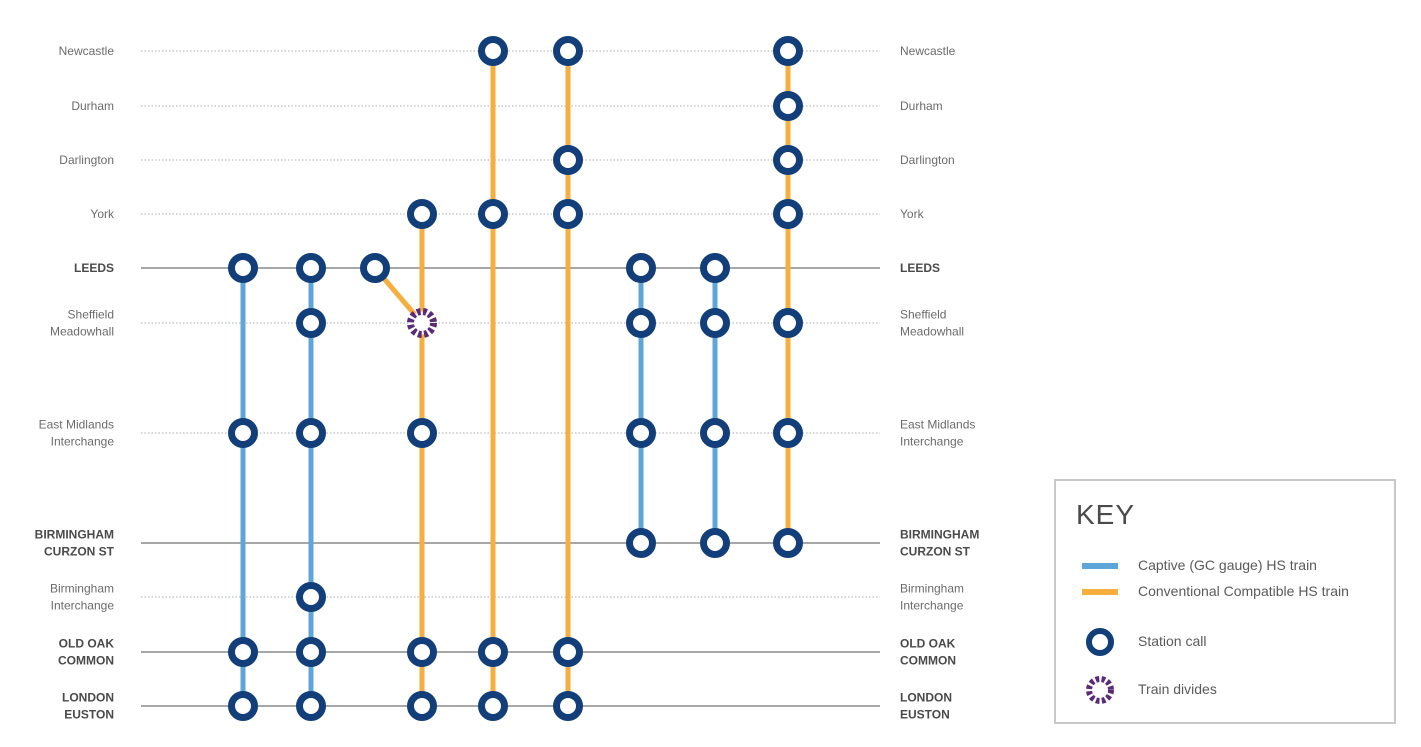 The height and width of the screenshot is (747, 1421). What do you see at coordinates (77, 433) in the screenshot?
I see `station-label-left-emi: East Midlands Interchange` at bounding box center [77, 433].